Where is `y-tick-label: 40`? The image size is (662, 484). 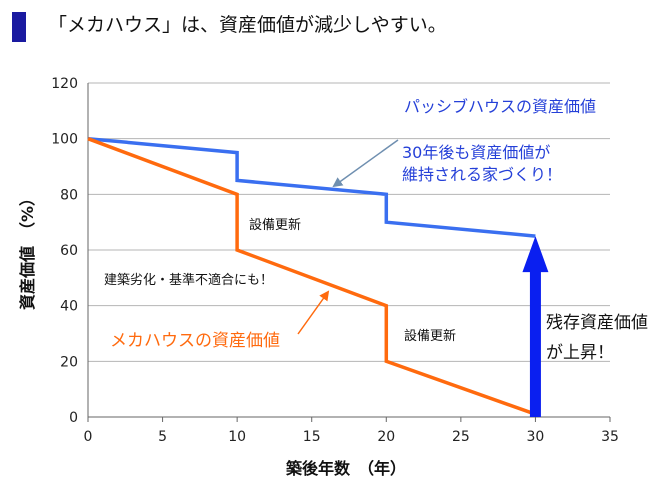 y-tick-label: 40 is located at coordinates (69, 307).